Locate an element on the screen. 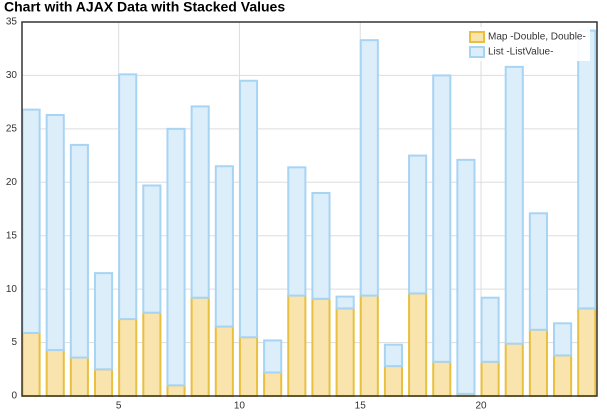 This screenshot has width=607, height=418. legend: Map -Double, Double- List -ListValue- is located at coordinates (528, 44).